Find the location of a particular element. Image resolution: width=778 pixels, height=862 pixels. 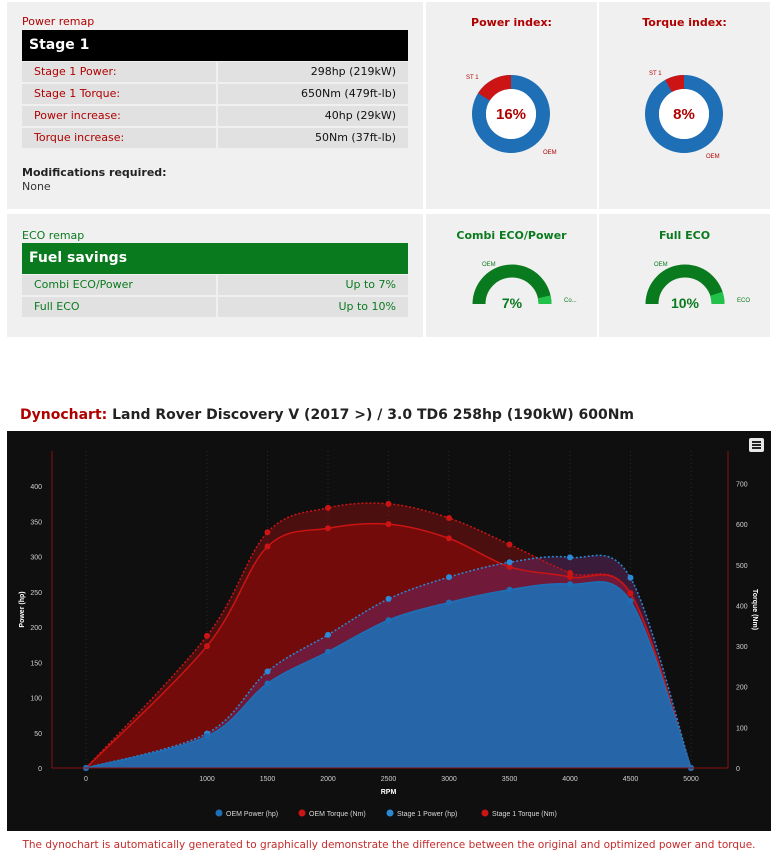

power-remap-label: Power remap is located at coordinates (58, 21).